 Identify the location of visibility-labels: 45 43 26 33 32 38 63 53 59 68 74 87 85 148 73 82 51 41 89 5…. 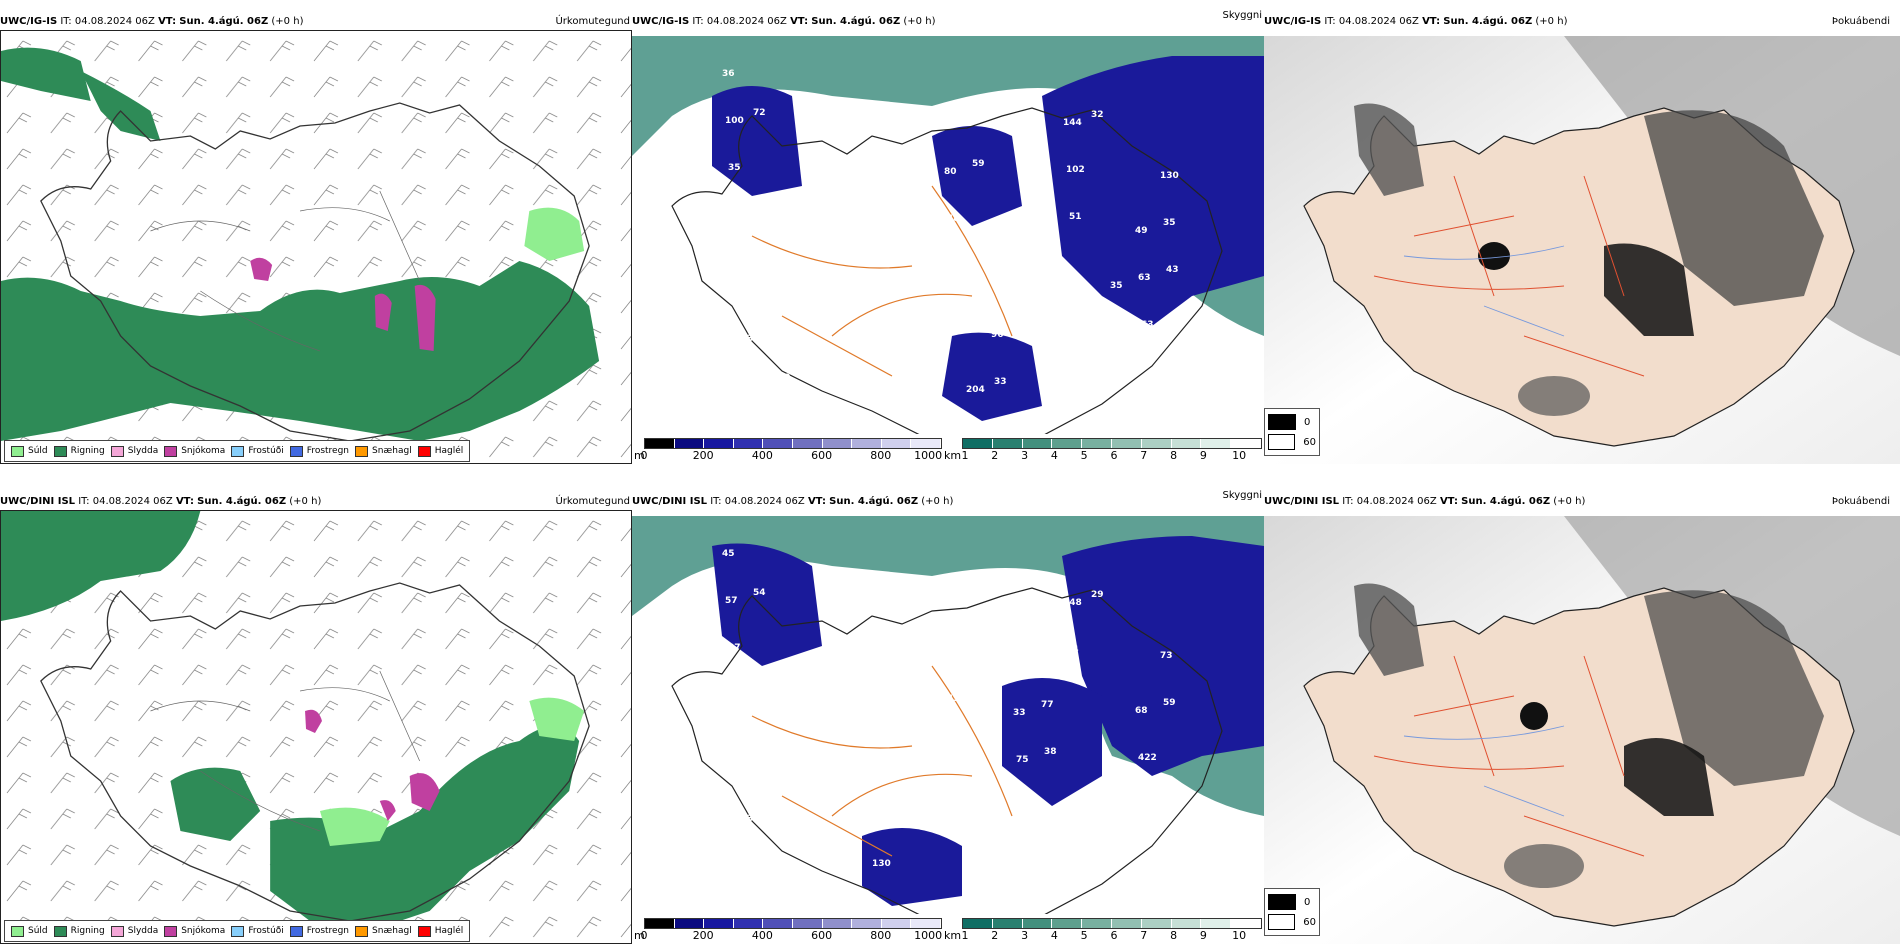
(949, 713).